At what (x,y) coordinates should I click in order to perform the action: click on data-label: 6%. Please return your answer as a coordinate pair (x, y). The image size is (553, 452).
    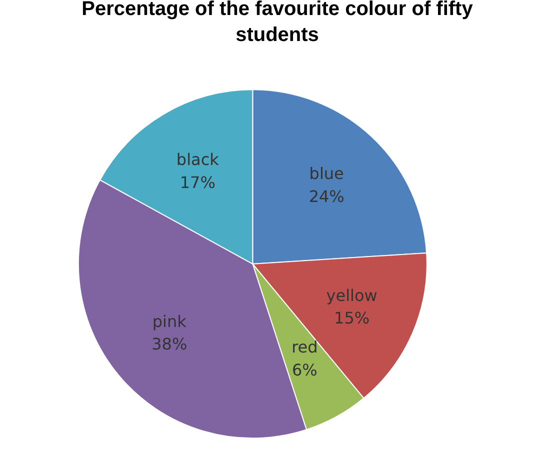
    Looking at the image, I should click on (305, 370).